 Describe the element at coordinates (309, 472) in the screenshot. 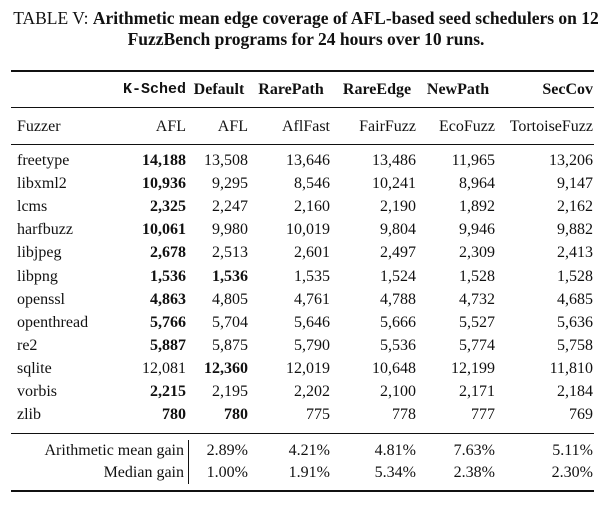

I see `summary-cell: 1.91%` at that location.